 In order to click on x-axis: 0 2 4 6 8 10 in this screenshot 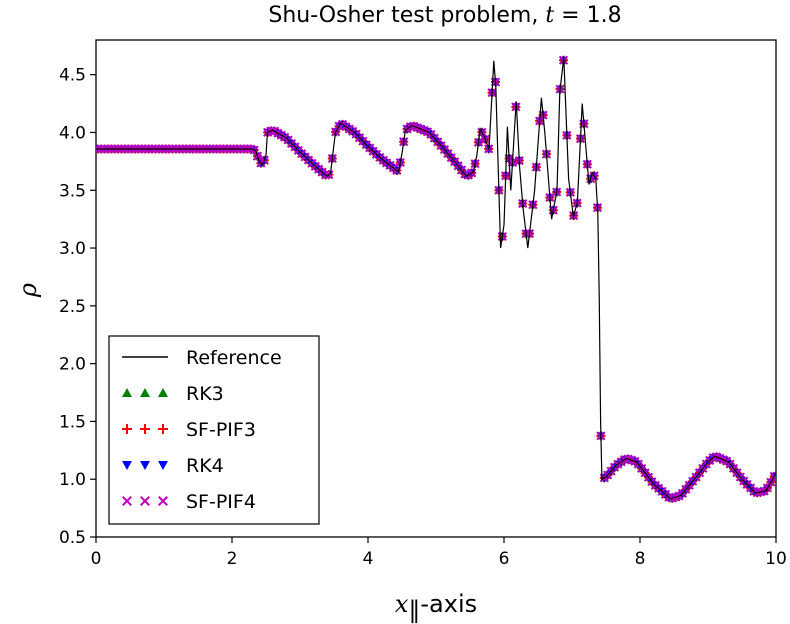, I will do `click(439, 553)`.